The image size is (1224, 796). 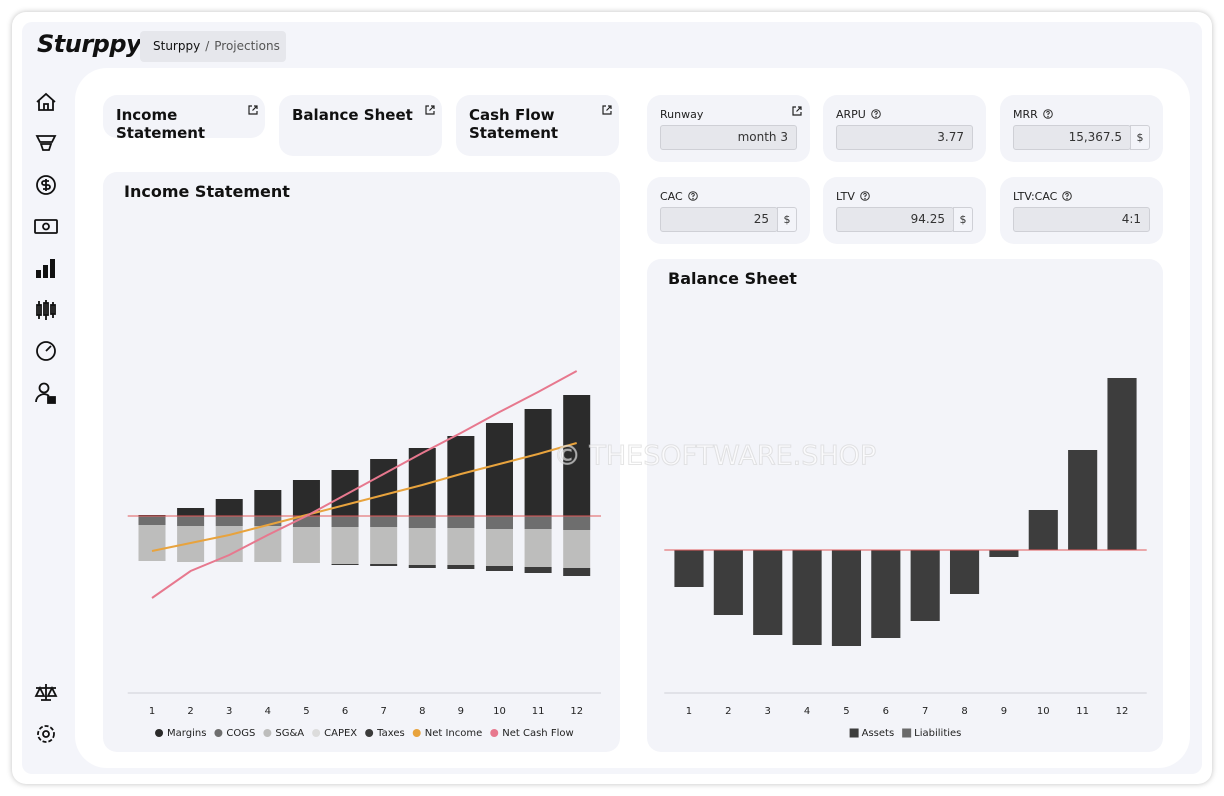 I want to click on metric-input: 25, so click(x=719, y=219).